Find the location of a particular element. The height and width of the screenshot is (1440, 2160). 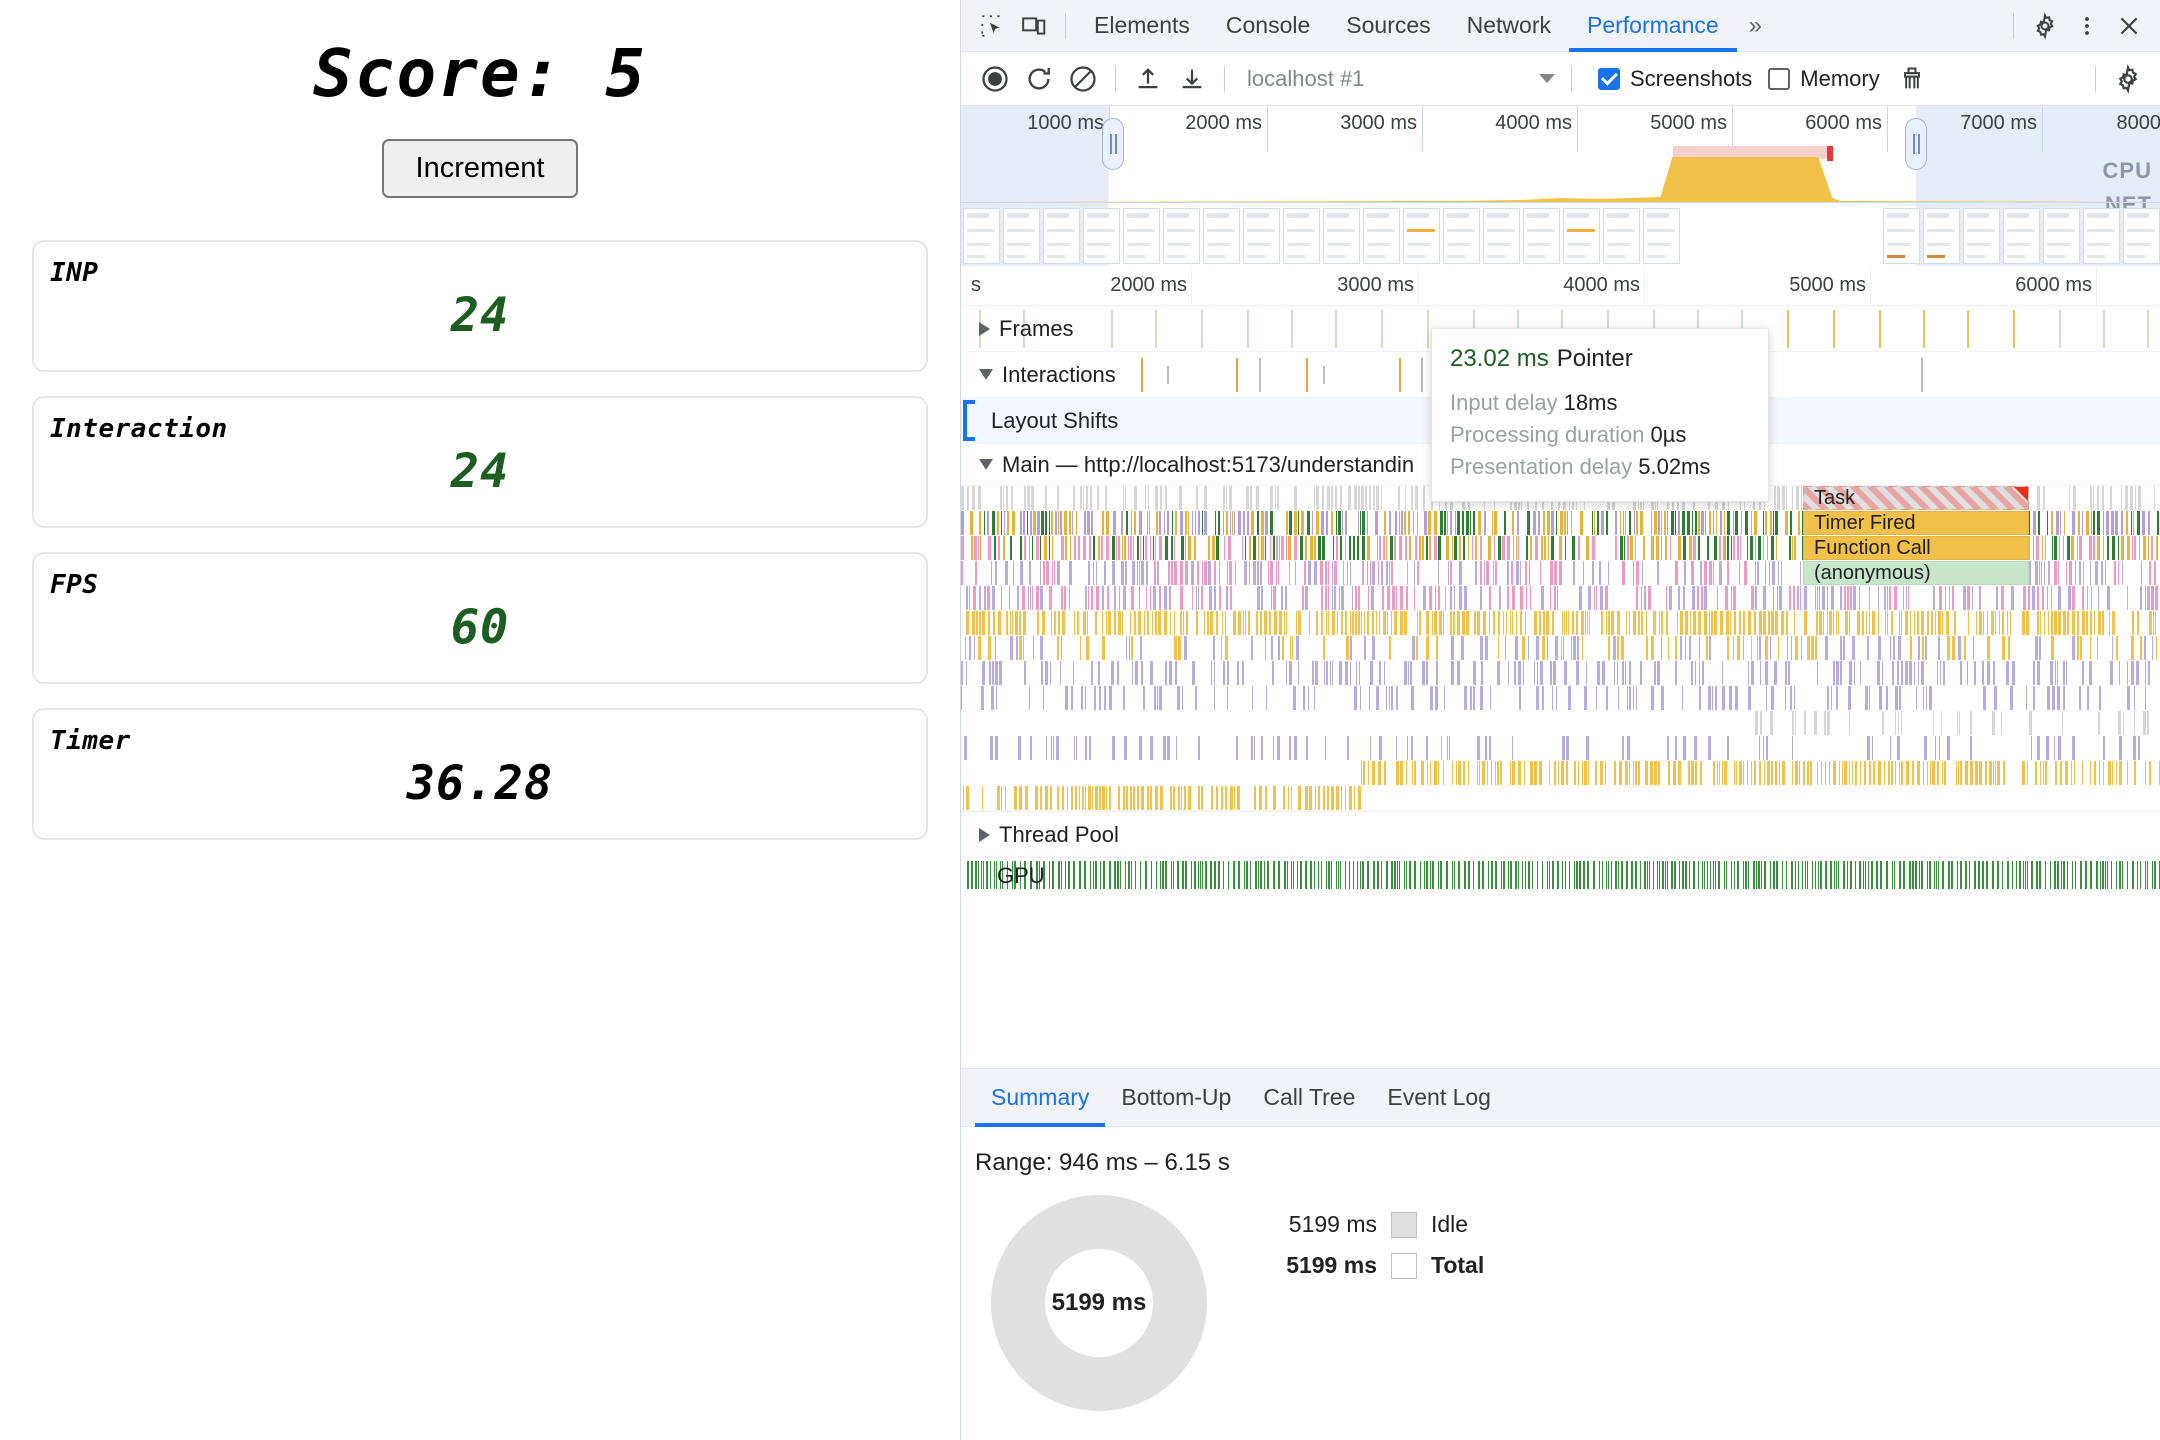

flame-event-anonymous: (anonymous) is located at coordinates (1916, 573).